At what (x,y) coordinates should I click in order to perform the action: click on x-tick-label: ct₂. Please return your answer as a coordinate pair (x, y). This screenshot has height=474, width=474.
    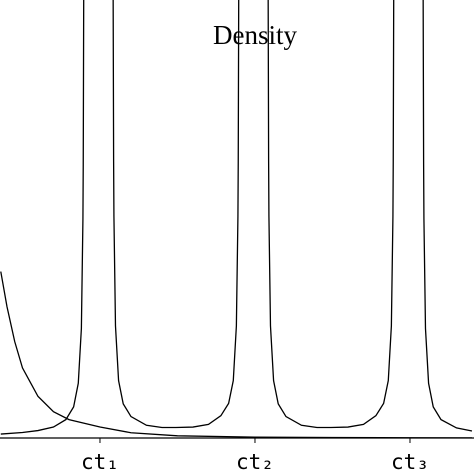
    Looking at the image, I should click on (255, 462).